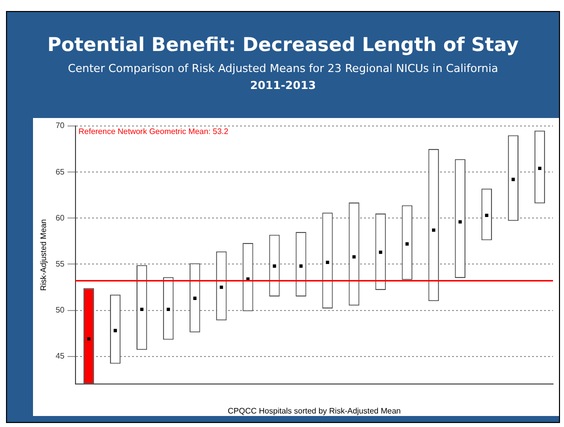  Describe the element at coordinates (61, 217) in the screenshot. I see `y-tick-label: 60` at that location.